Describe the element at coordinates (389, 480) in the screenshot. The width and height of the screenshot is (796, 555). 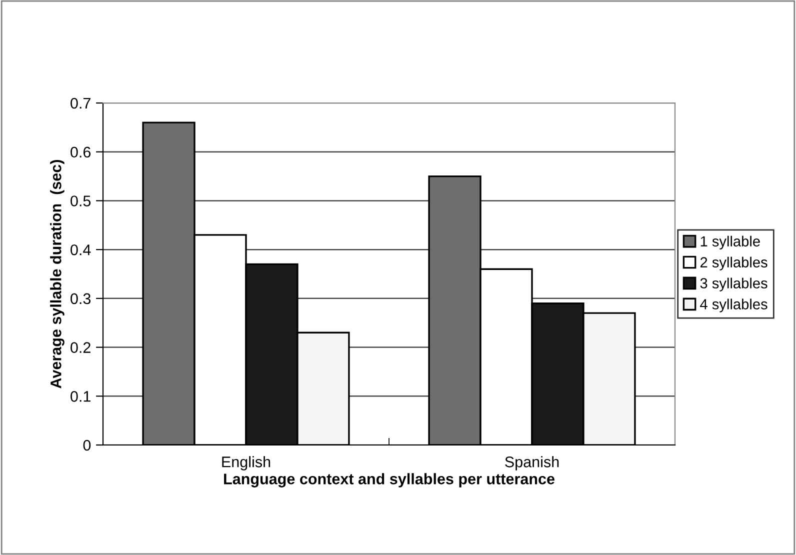
I see `x-axis-title: Language context and syllables per utterance` at that location.